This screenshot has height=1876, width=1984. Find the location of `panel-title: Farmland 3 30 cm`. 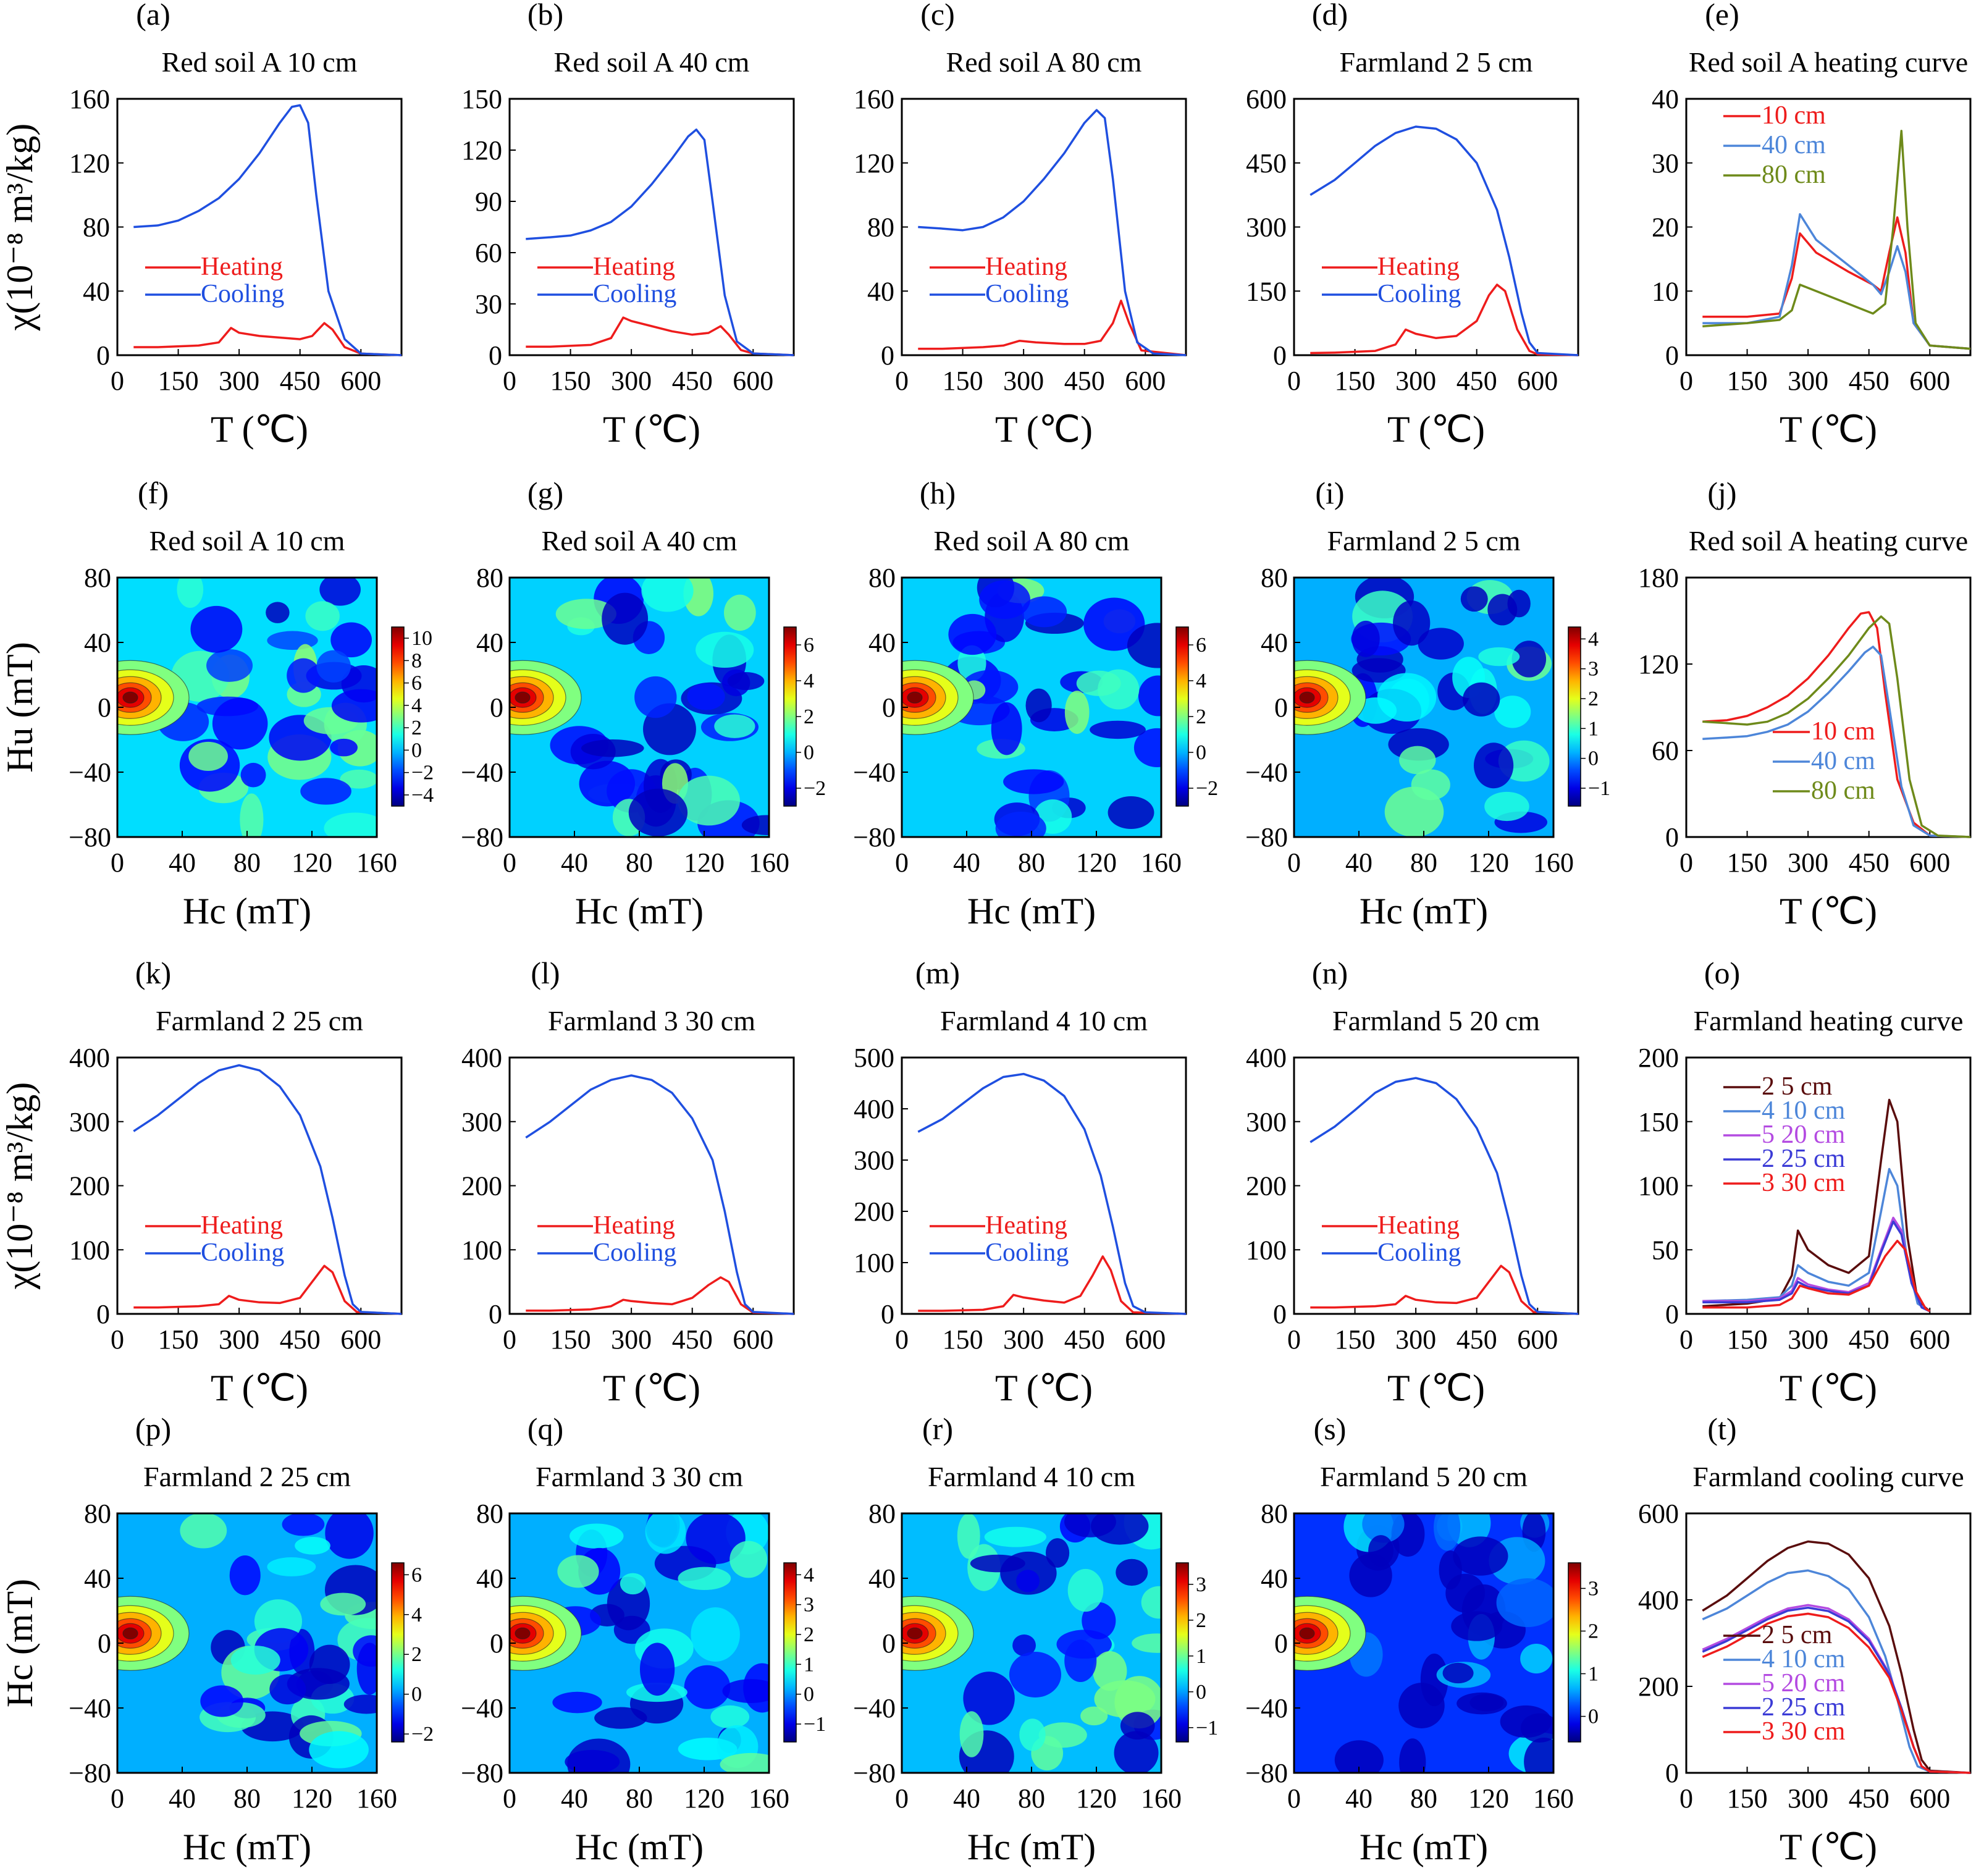

panel-title: Farmland 3 30 cm is located at coordinates (639, 1476).